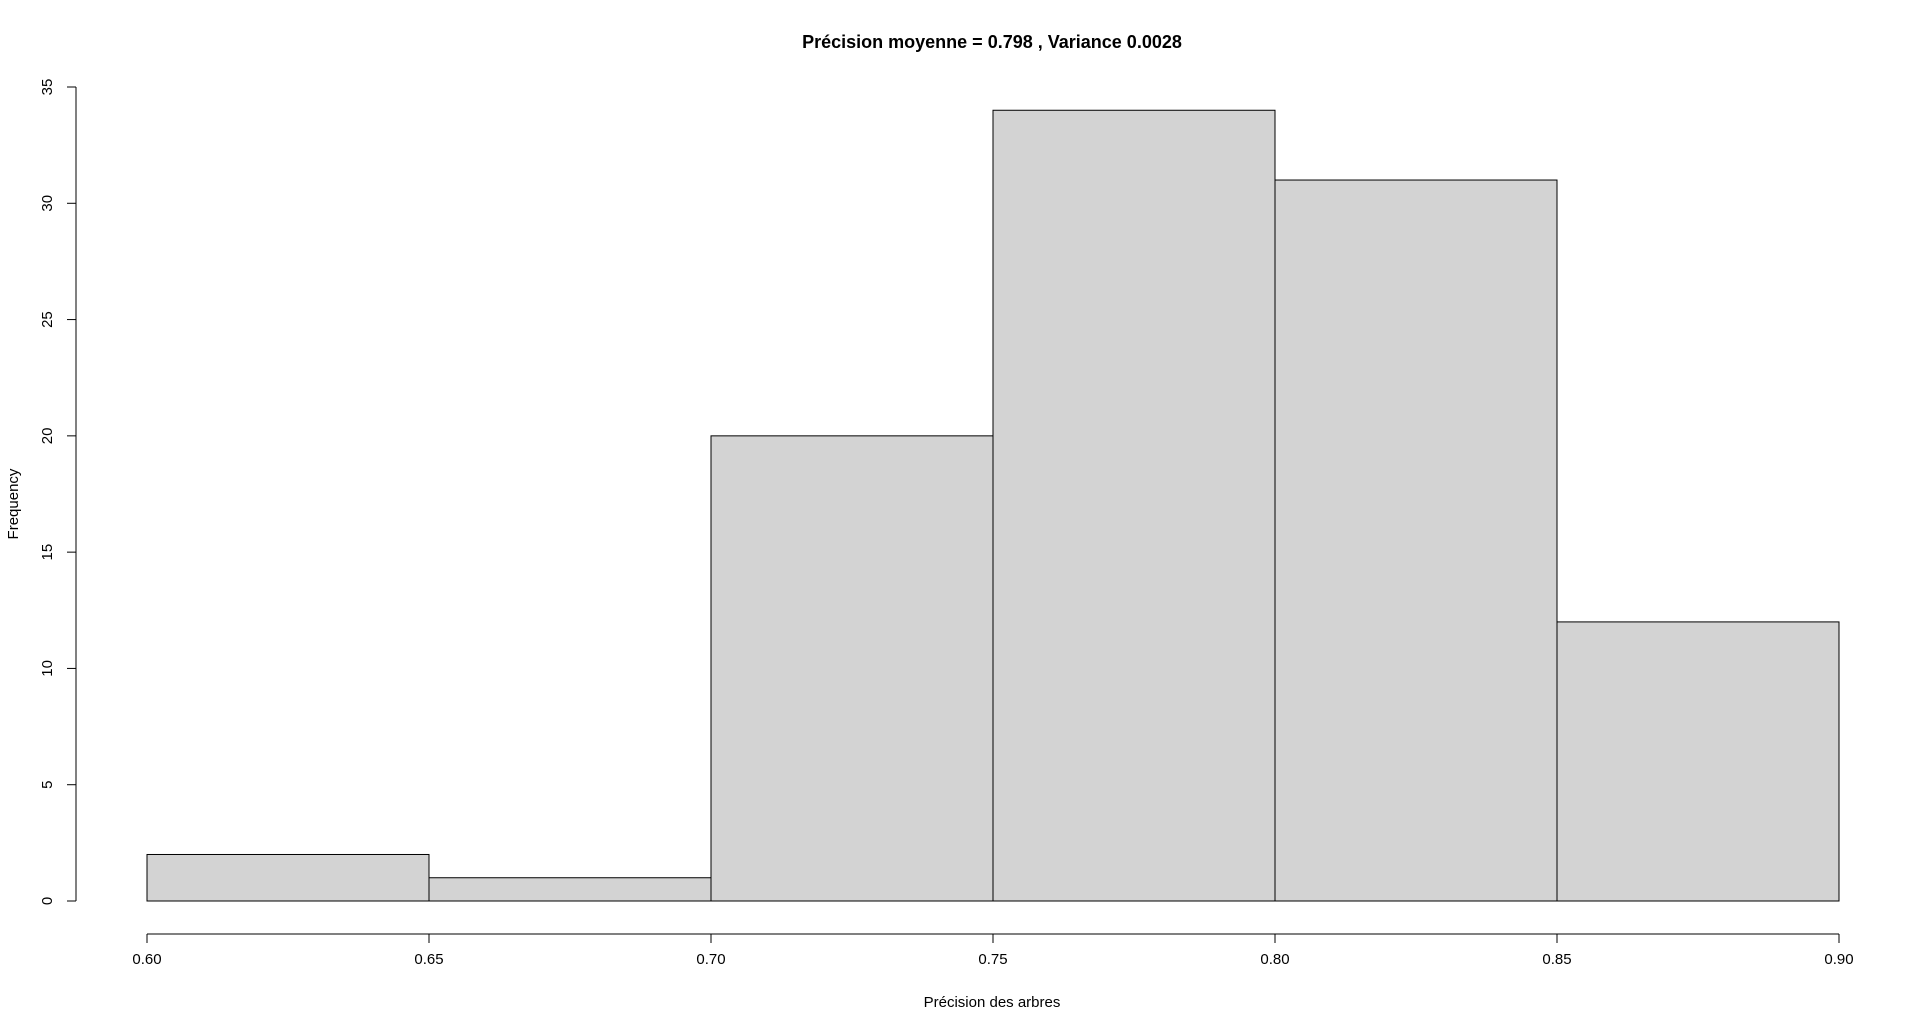 This screenshot has height=1022, width=1920. I want to click on x-tick-label: 0.60, so click(146, 959).